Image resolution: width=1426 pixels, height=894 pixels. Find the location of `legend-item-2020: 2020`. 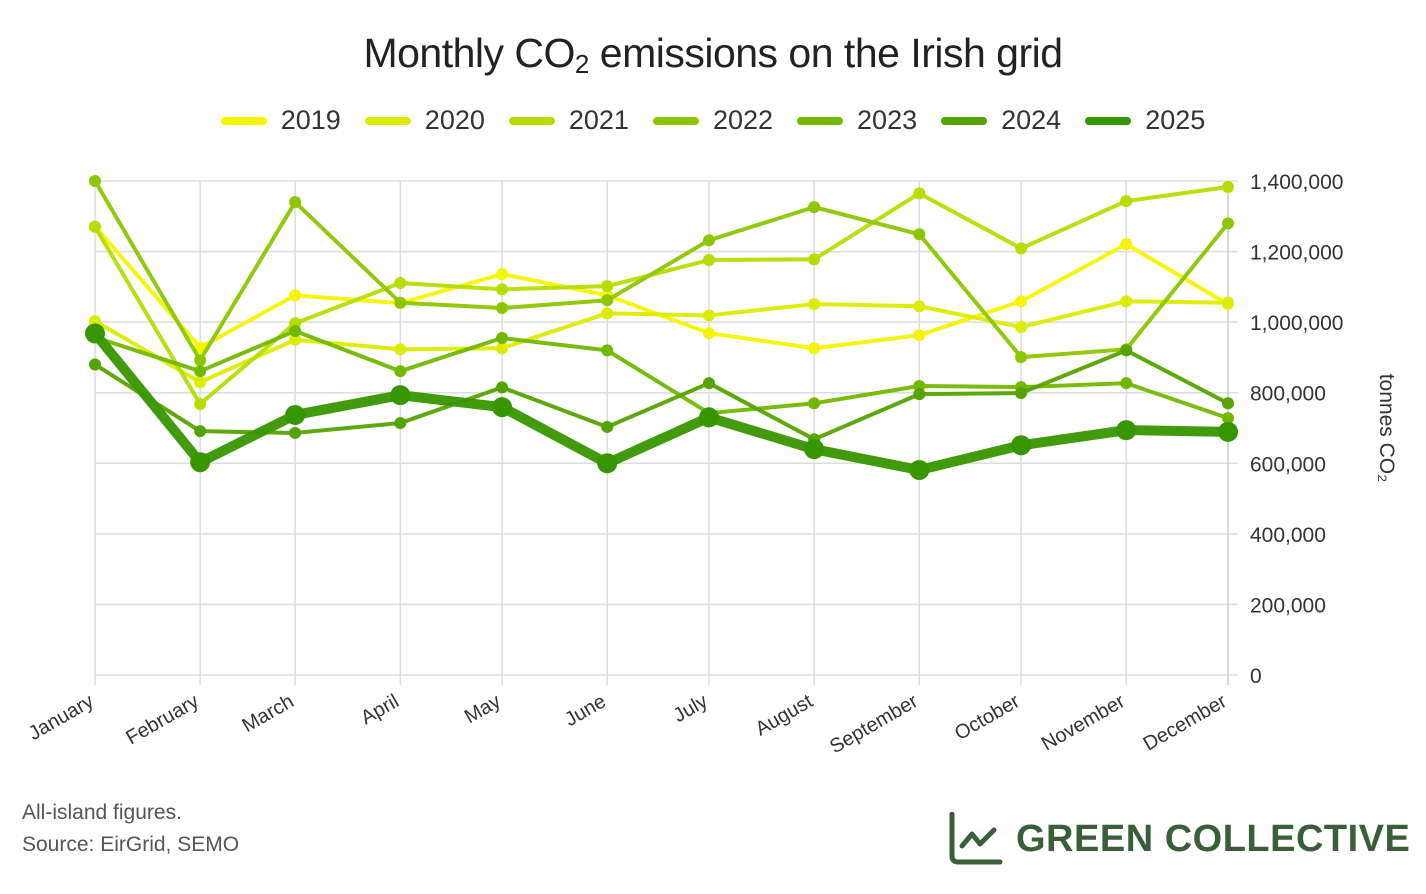

legend-item-2020: 2020 is located at coordinates (424, 120).